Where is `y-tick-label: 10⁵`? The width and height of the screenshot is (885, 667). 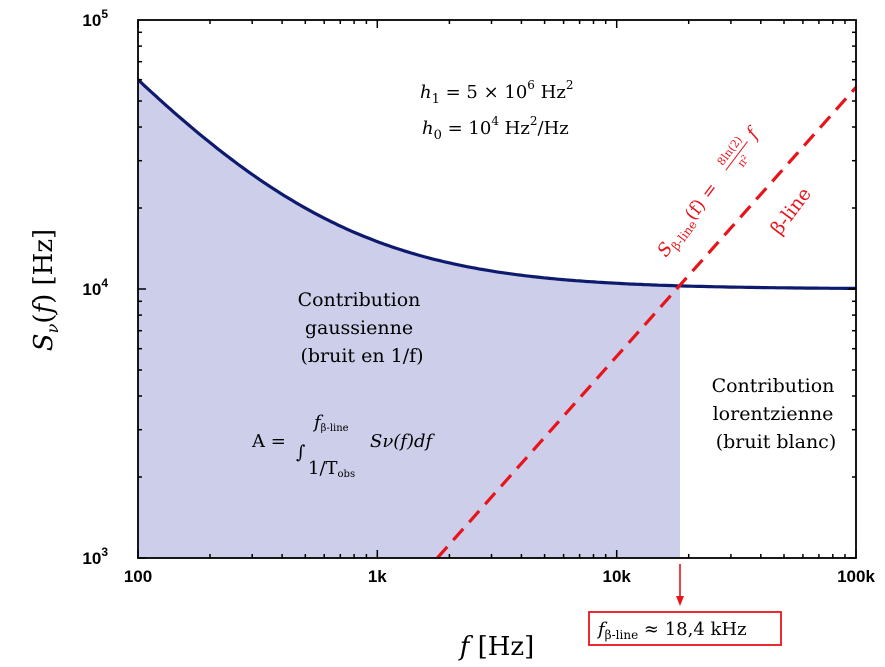 y-tick-label: 10⁵ is located at coordinates (95, 18).